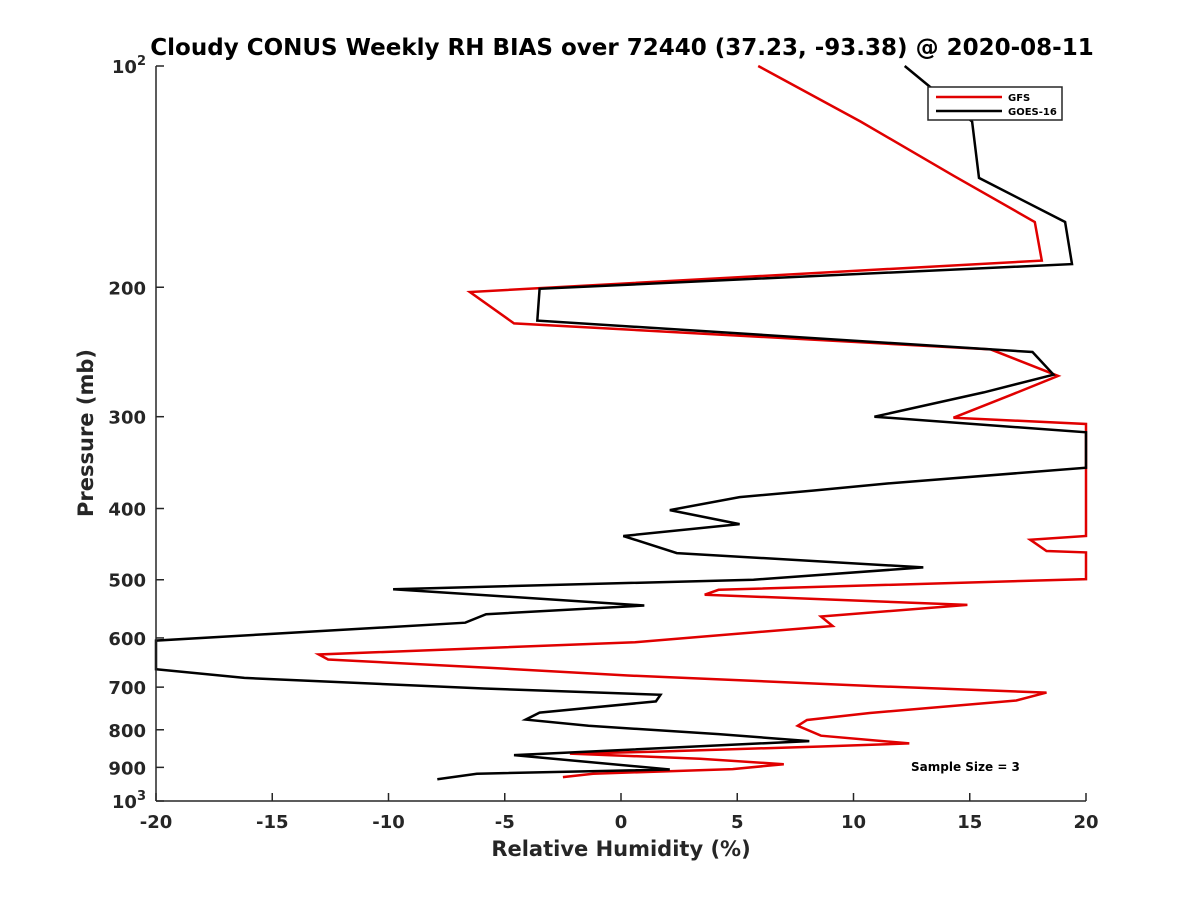 The image size is (1200, 900). I want to click on x-tick-label: 10, so click(853, 822).